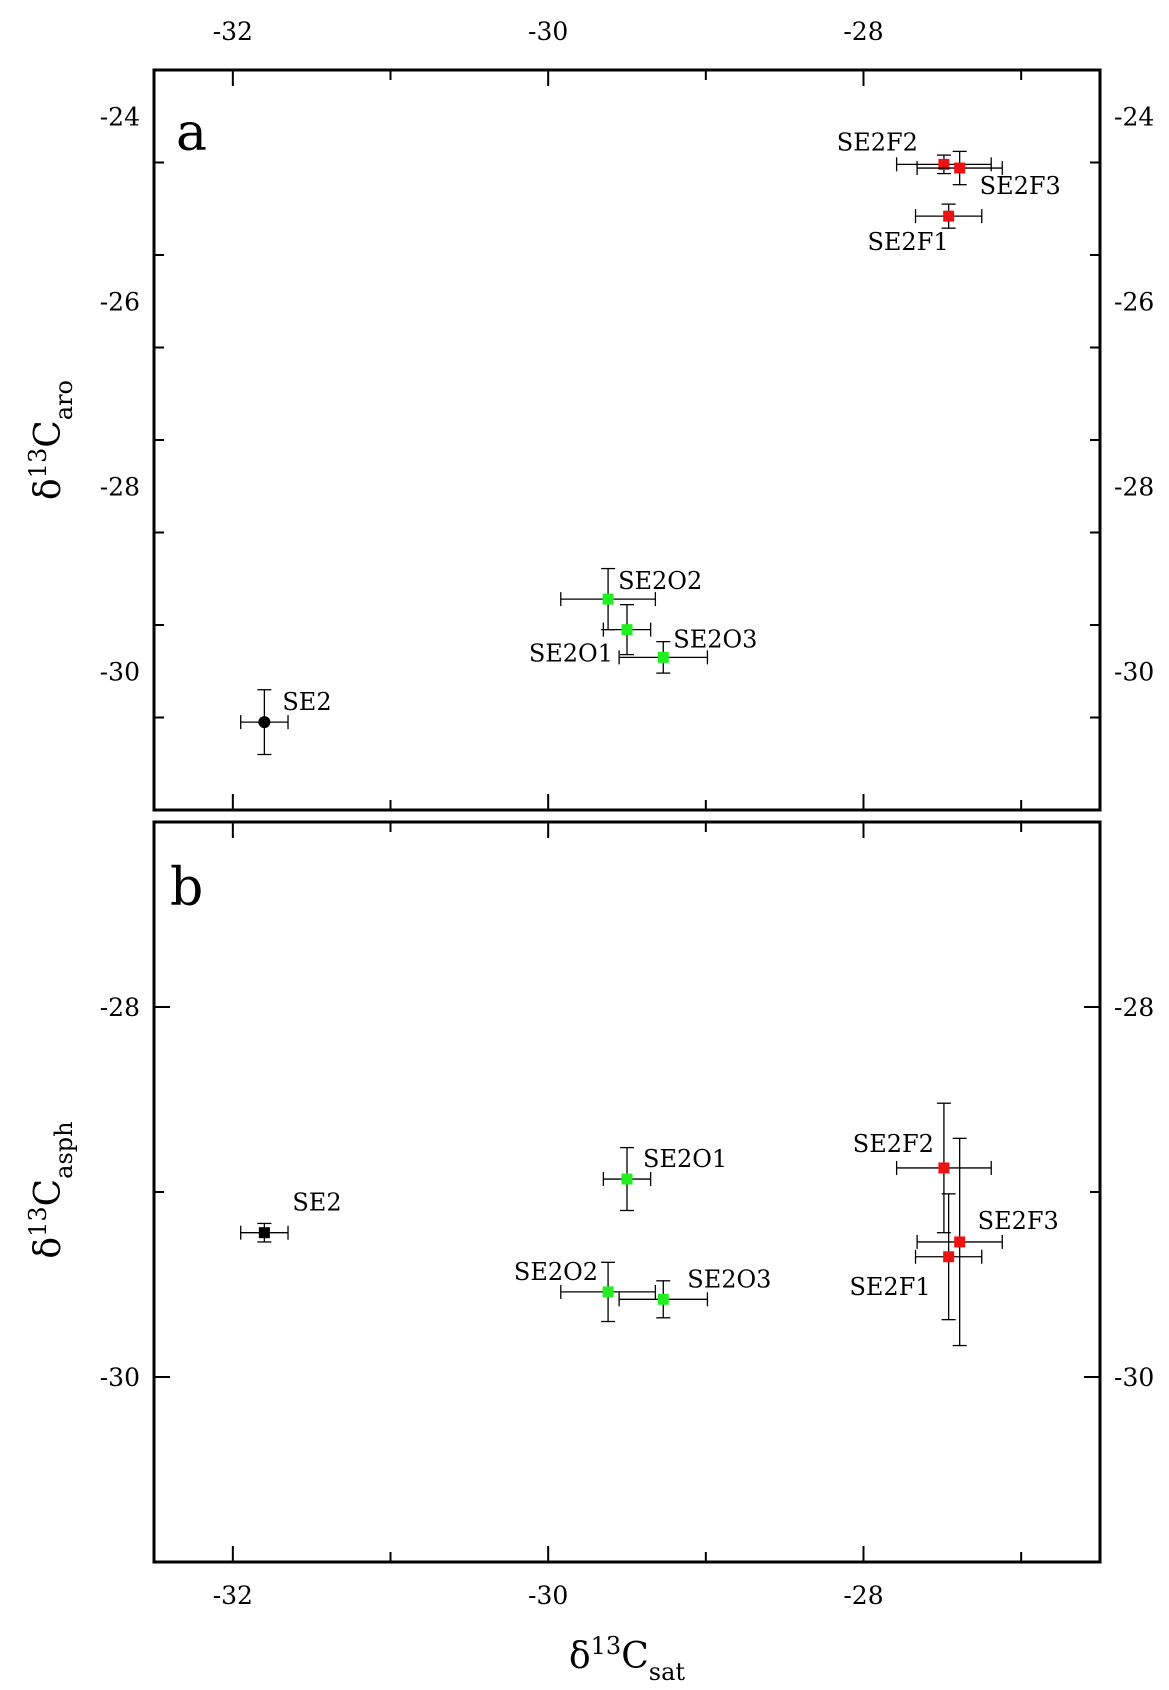 This screenshot has width=1169, height=1690. Describe the element at coordinates (627, 1659) in the screenshot. I see `x-axis-title: δ13Csat` at that location.